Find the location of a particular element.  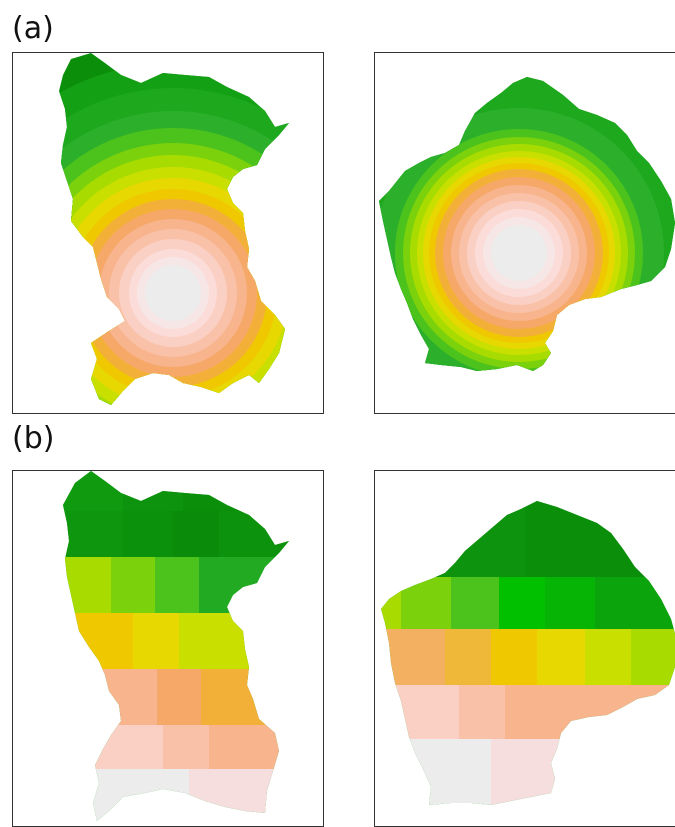

panel-label-a: (a) is located at coordinates (33, 28).